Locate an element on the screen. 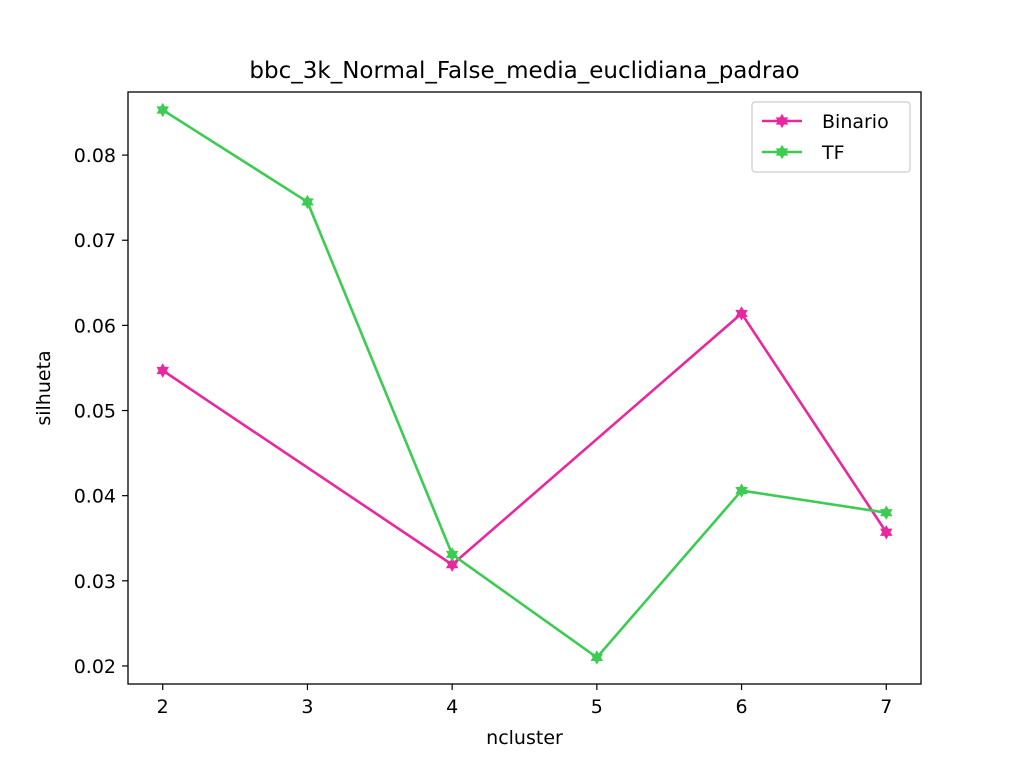  x-tick-label: 7 is located at coordinates (886, 707).